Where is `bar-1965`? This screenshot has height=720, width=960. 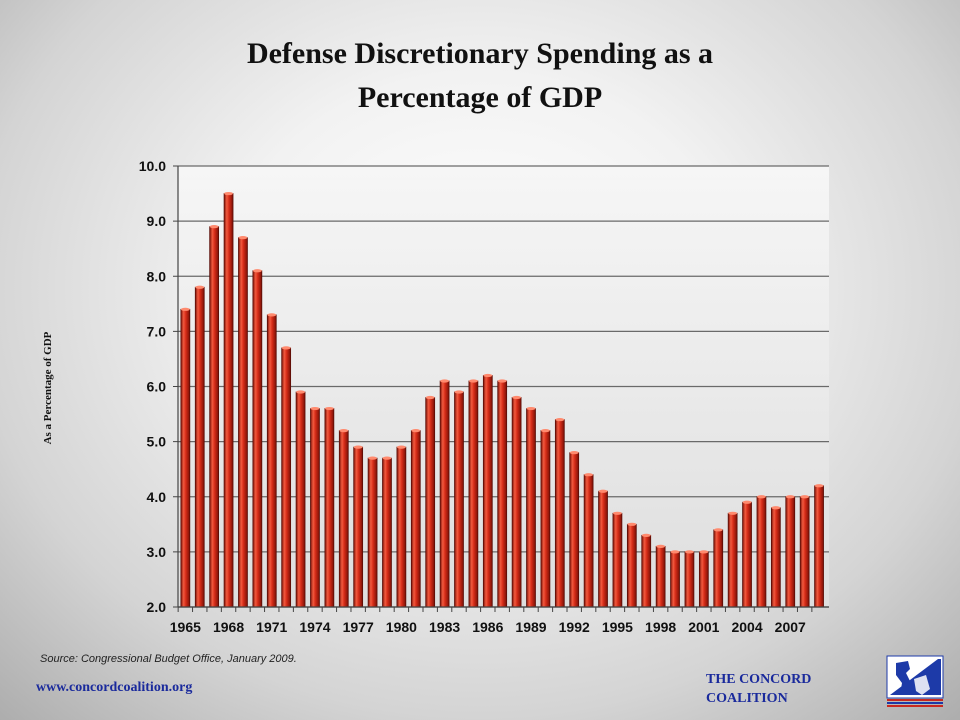
bar-1965 is located at coordinates (185, 458).